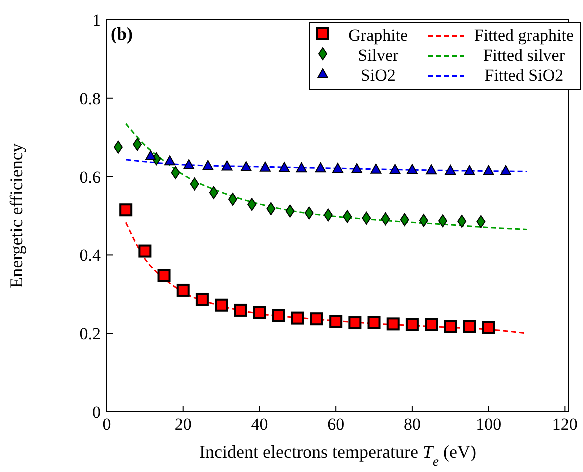 The height and width of the screenshot is (472, 583). I want to click on y-axis-title: Energetic efficiency, so click(16, 216).